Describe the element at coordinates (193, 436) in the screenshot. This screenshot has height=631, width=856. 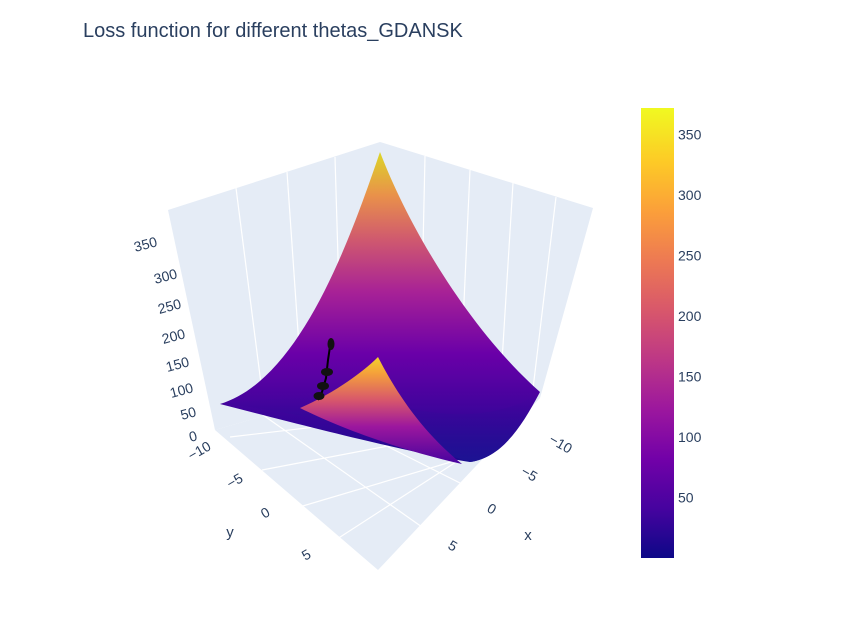
I see `z-tick-label: 0` at that location.